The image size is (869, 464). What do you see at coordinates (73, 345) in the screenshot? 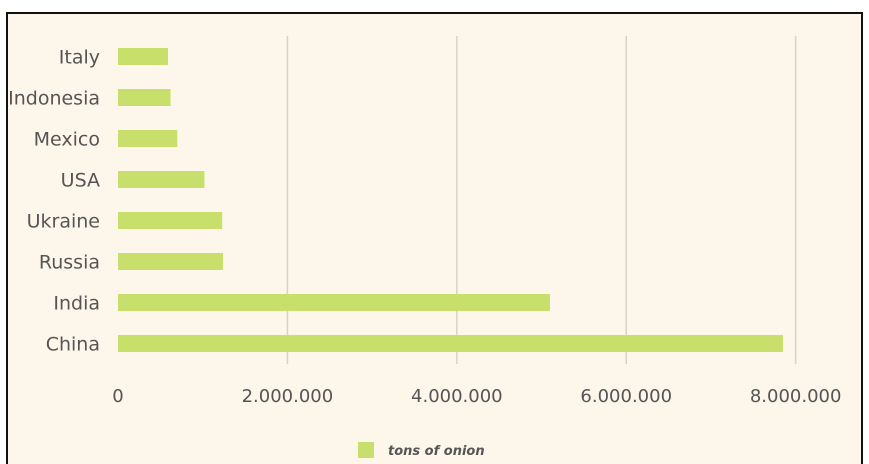
I see `category-label-china: China` at bounding box center [73, 345].